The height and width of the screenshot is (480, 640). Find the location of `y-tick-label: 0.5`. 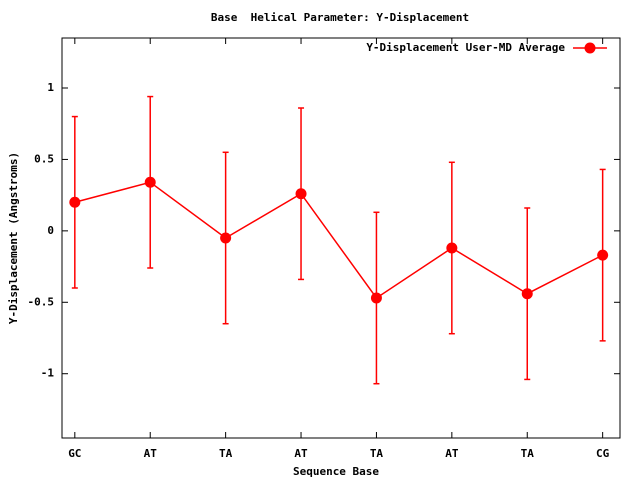

y-tick-label: 0.5 is located at coordinates (44, 158).